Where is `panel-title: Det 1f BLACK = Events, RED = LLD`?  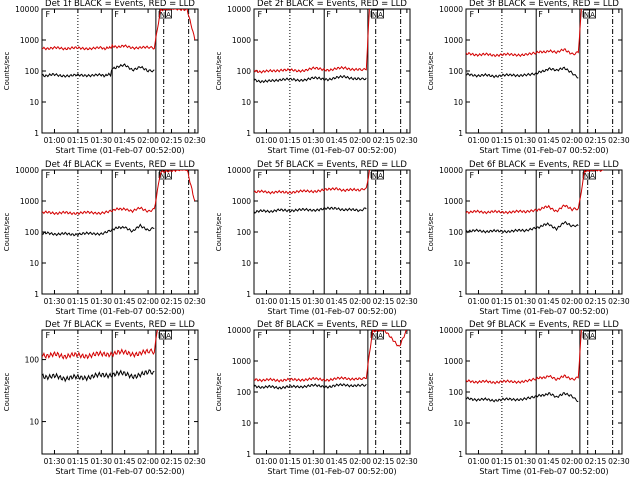
panel-title: Det 1f BLACK = Events, RED = LLD is located at coordinates (120, 4).